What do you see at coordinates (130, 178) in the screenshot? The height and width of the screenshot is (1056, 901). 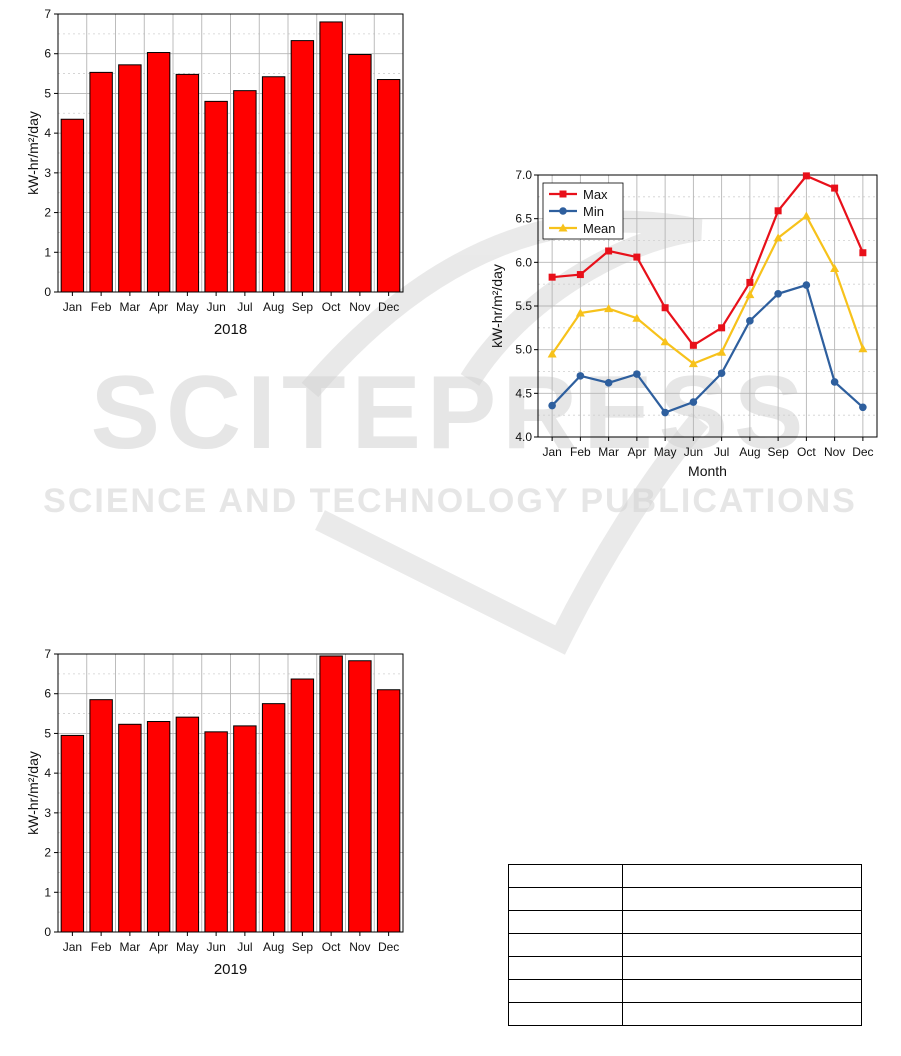 I see `bar-mar` at bounding box center [130, 178].